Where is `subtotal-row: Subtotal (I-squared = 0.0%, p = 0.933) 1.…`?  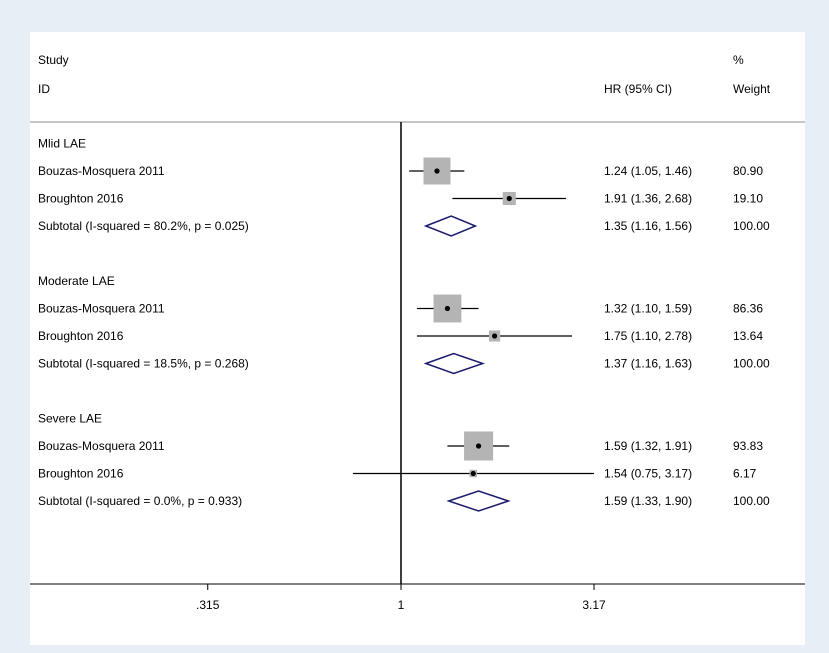 subtotal-row: Subtotal (I-squared = 0.0%, p = 0.933) 1.… is located at coordinates (404, 501).